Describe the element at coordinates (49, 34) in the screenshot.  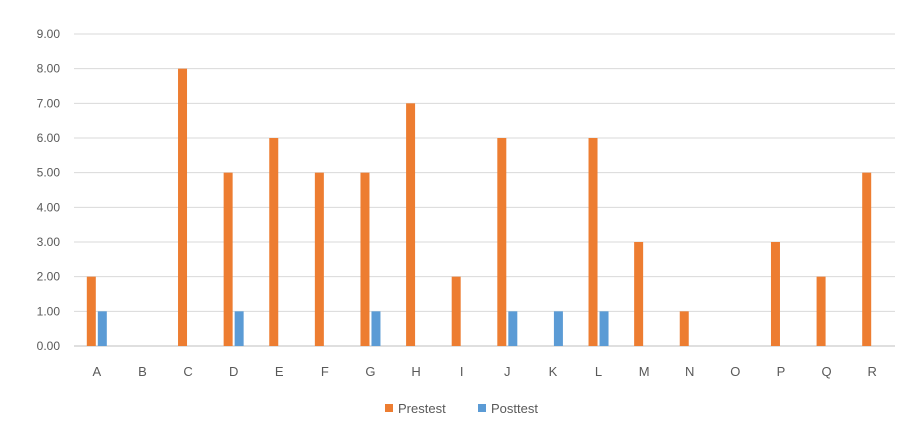
I see `y-tick-label: 9.00` at that location.